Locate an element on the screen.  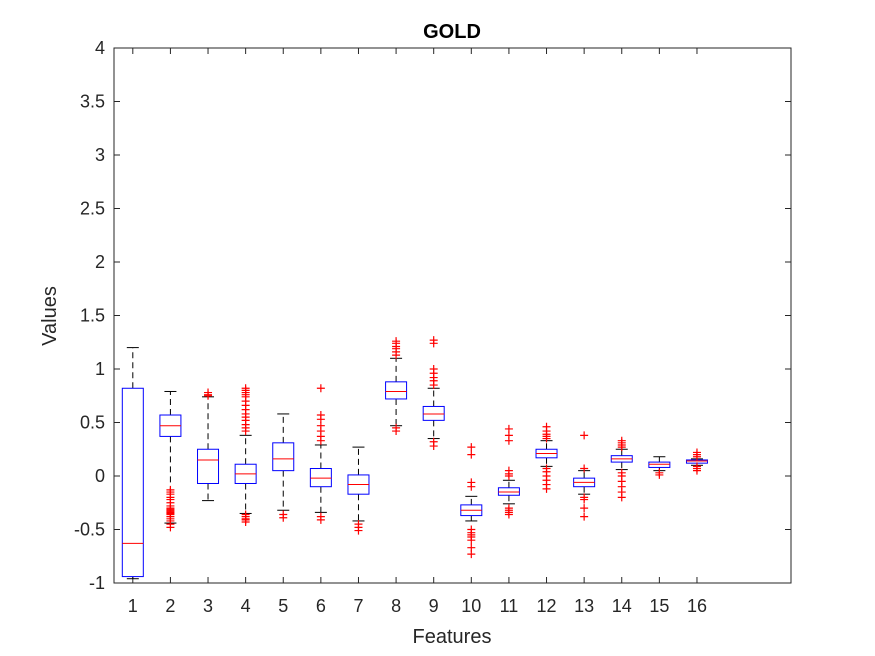
x-tick-label: 10 is located at coordinates (471, 606).